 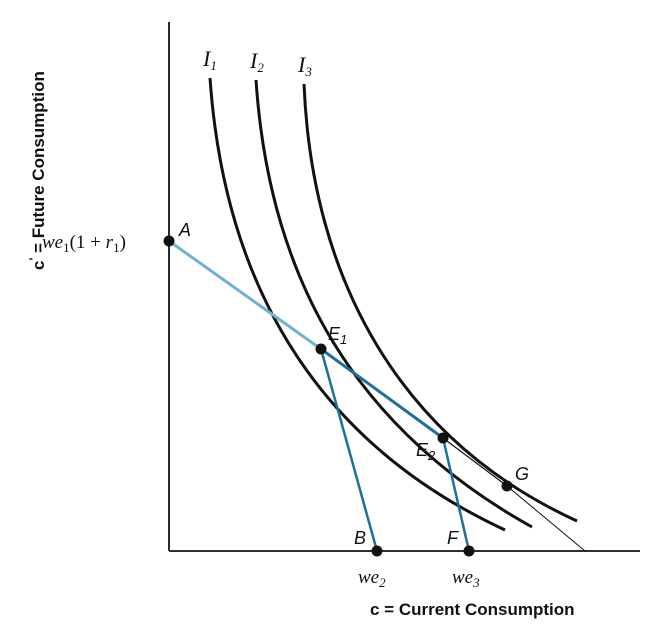 What do you see at coordinates (507, 486) in the screenshot?
I see `point-g` at bounding box center [507, 486].